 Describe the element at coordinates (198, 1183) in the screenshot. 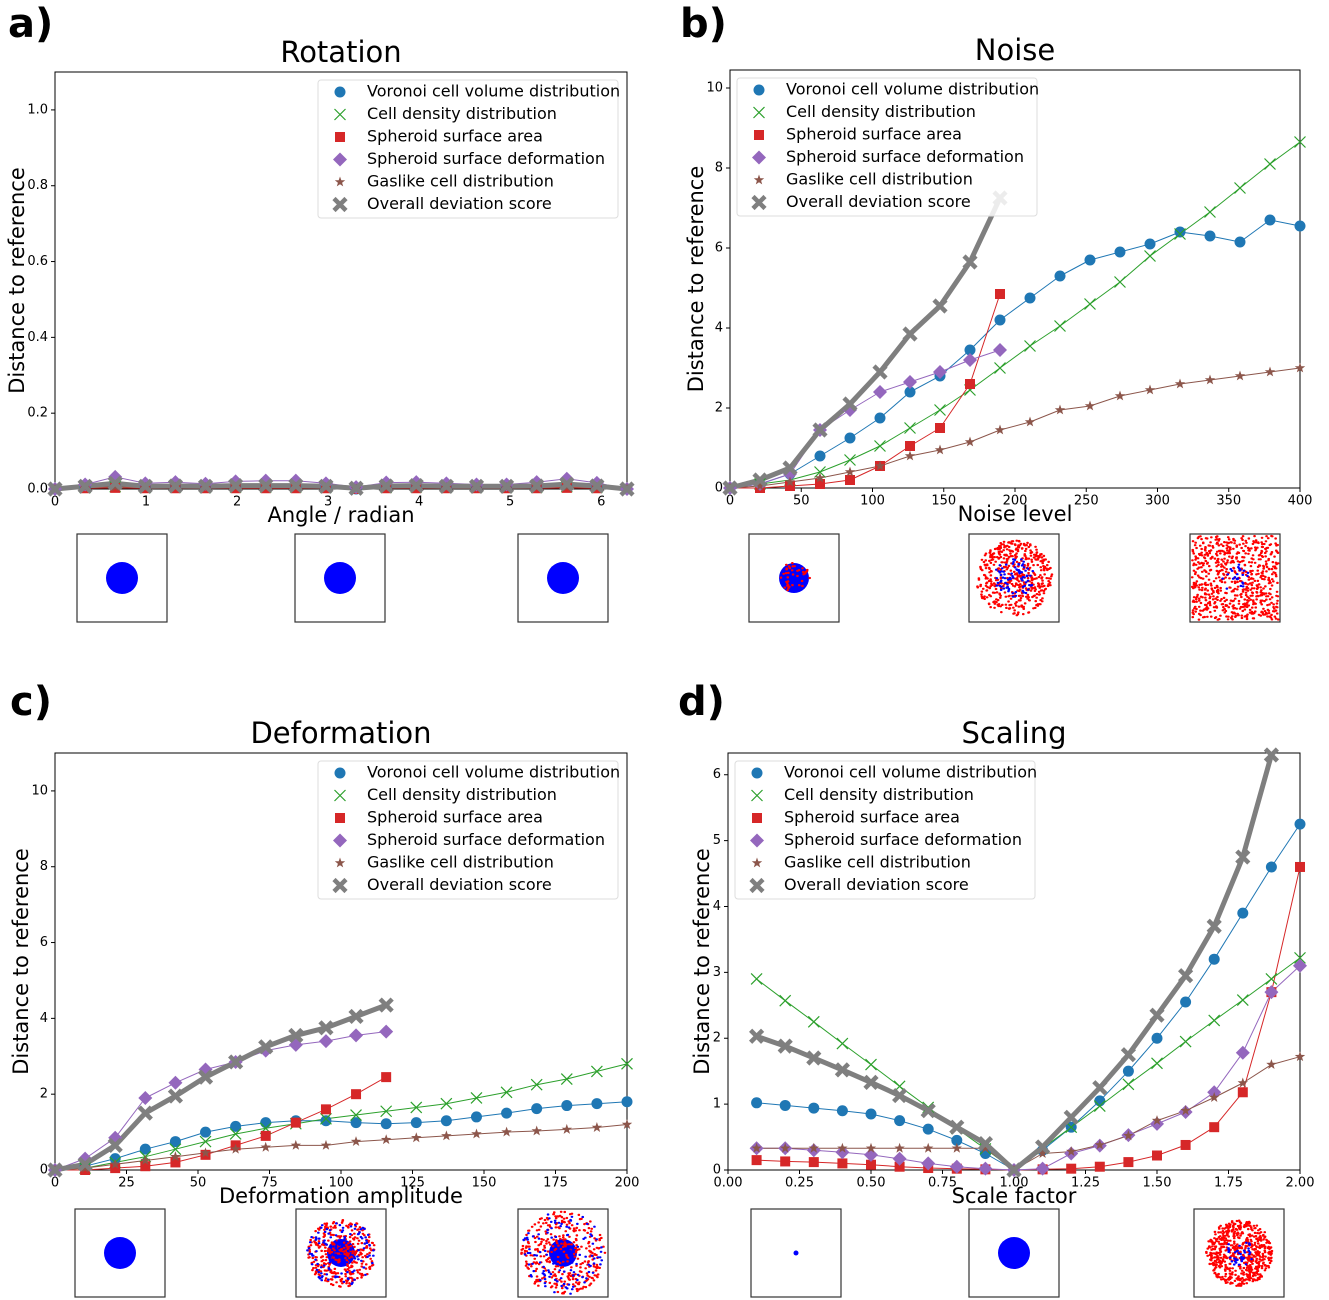

I see `x-tick-label: 50` at that location.